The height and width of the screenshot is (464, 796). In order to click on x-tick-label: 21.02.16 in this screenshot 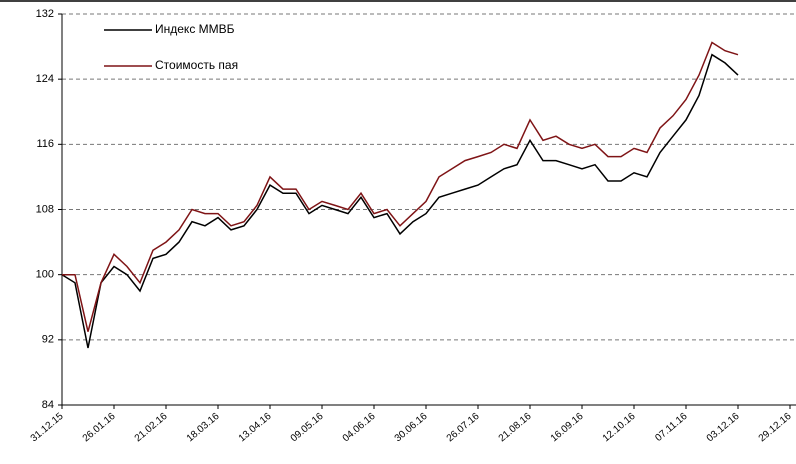, I will do `click(151, 428)`.